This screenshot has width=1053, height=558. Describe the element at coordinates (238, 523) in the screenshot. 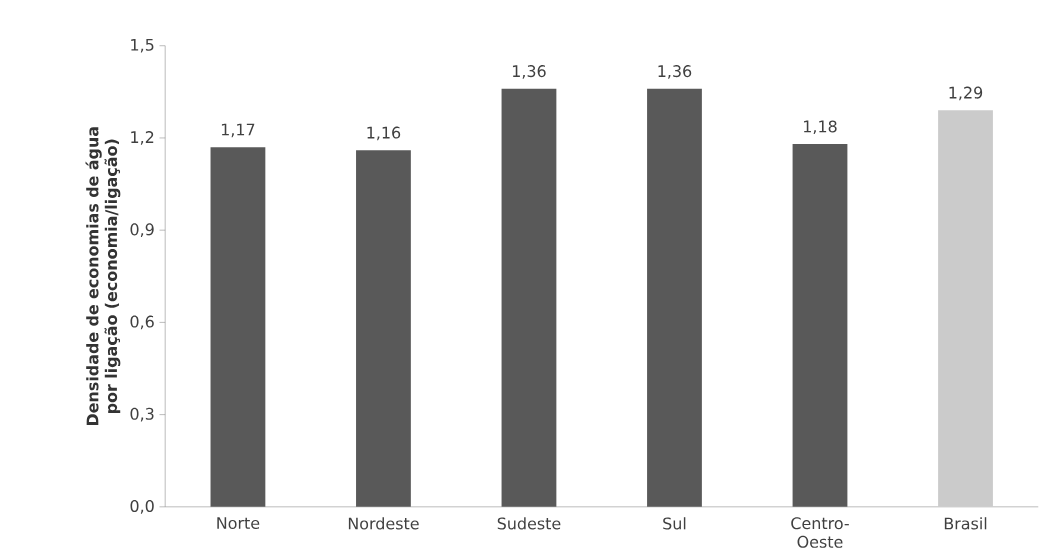

I see `x-tick-label: Norte` at that location.